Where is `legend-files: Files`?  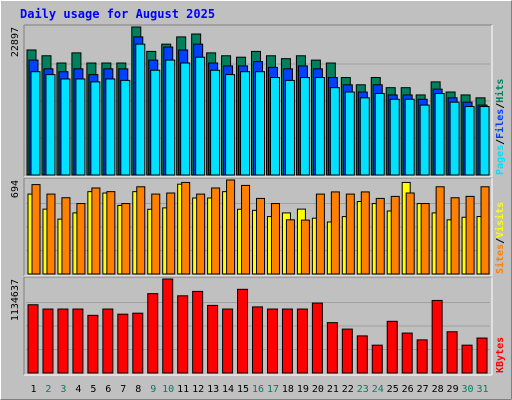
legend-files: Files is located at coordinates (500, 124).